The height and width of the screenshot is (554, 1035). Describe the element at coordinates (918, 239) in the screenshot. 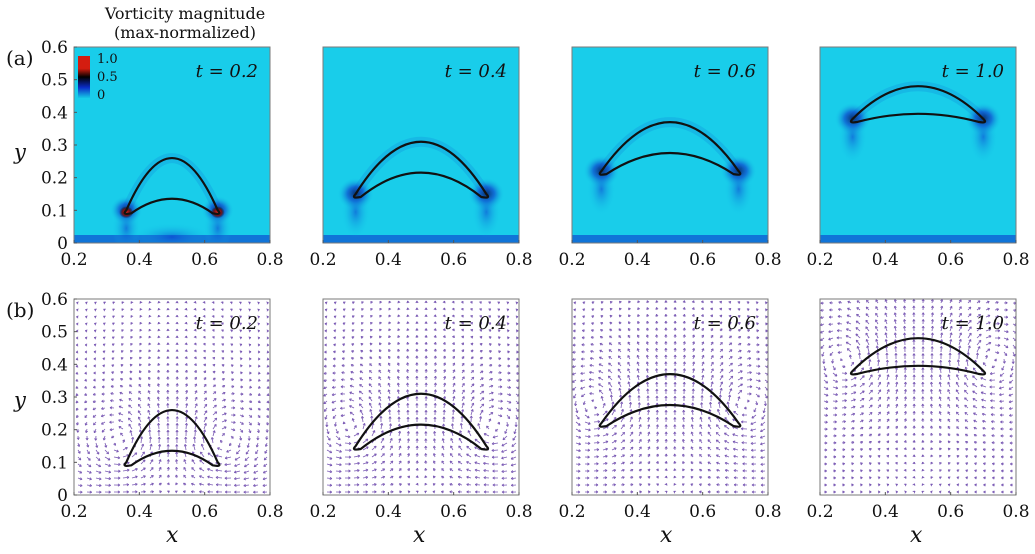

I see `wall-vorticity-band` at that location.